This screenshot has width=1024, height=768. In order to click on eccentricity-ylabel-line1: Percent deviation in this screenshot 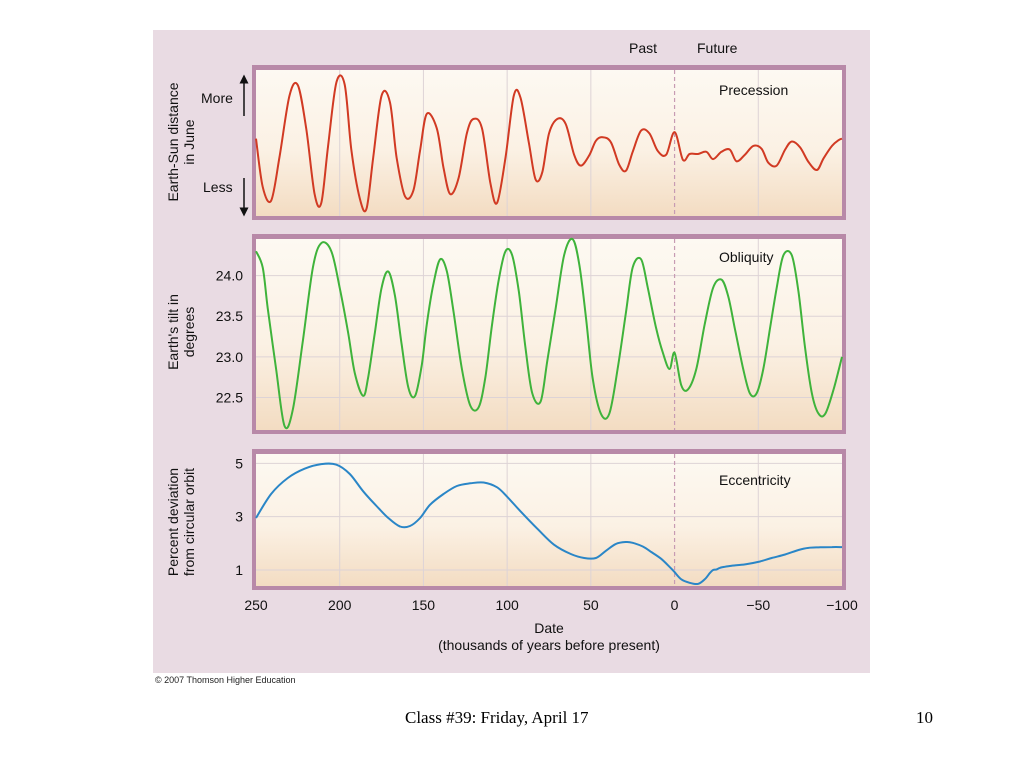, I will do `click(173, 522)`.